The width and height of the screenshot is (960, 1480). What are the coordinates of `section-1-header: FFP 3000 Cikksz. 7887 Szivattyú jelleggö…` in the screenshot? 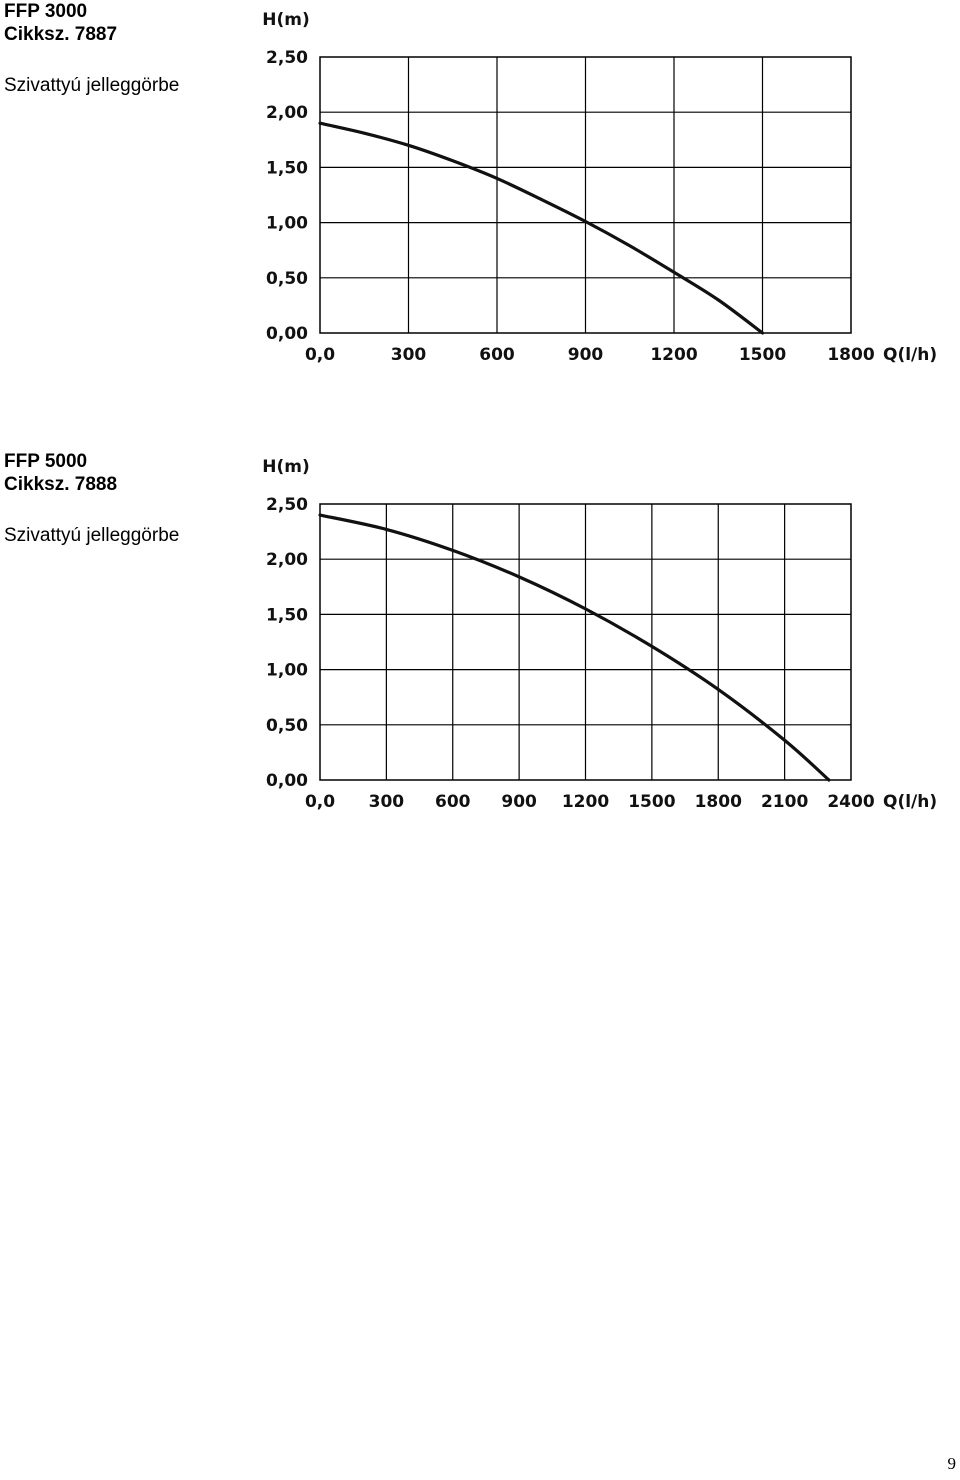 It's located at (91, 48).